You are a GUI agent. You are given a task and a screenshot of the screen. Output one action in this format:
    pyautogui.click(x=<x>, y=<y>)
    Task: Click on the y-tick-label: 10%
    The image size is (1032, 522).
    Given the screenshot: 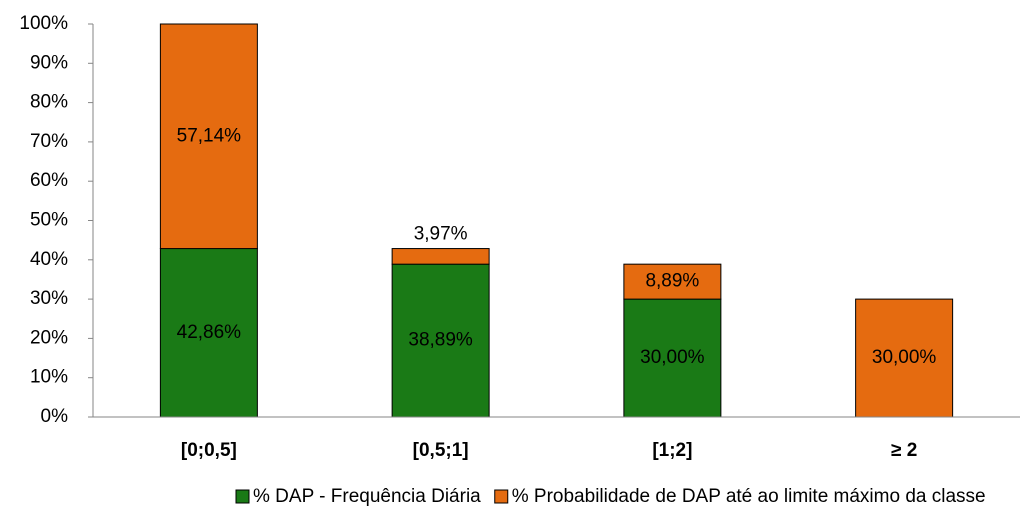 What is the action you would take?
    pyautogui.click(x=49, y=377)
    